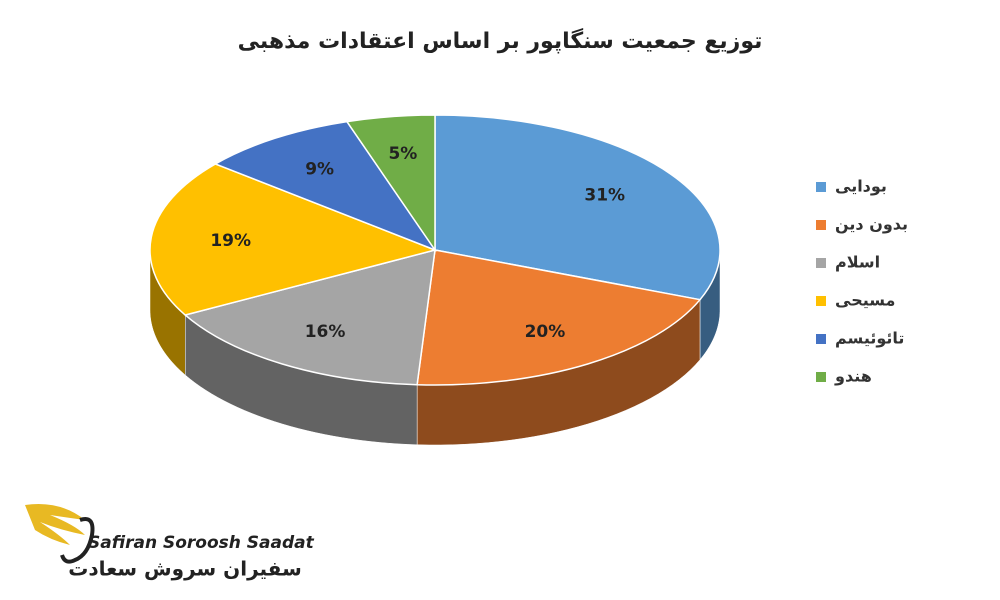  Describe the element at coordinates (545, 332) in the screenshot. I see `data-label: 20%` at that location.